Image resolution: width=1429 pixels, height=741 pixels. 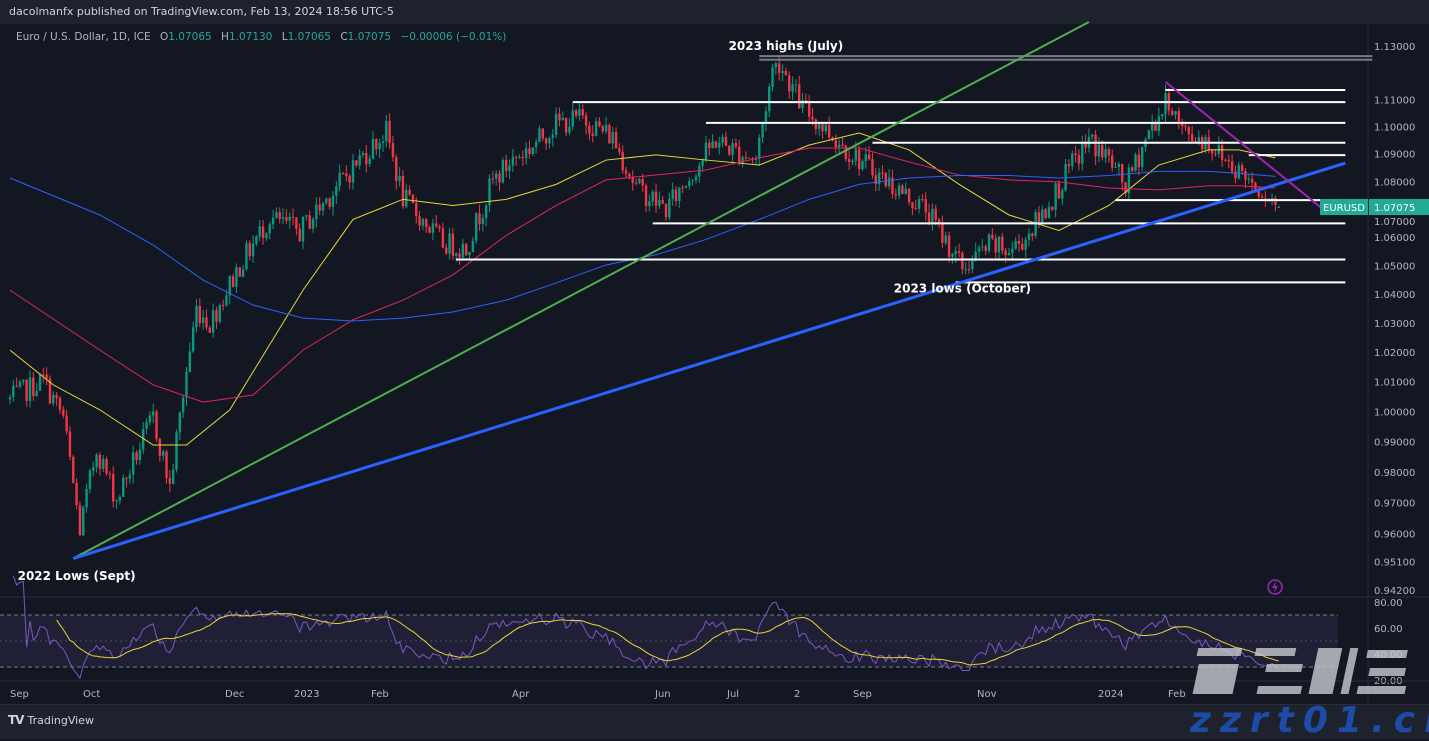 What do you see at coordinates (987, 694) in the screenshot?
I see `x-tick-label: Nov` at bounding box center [987, 694].